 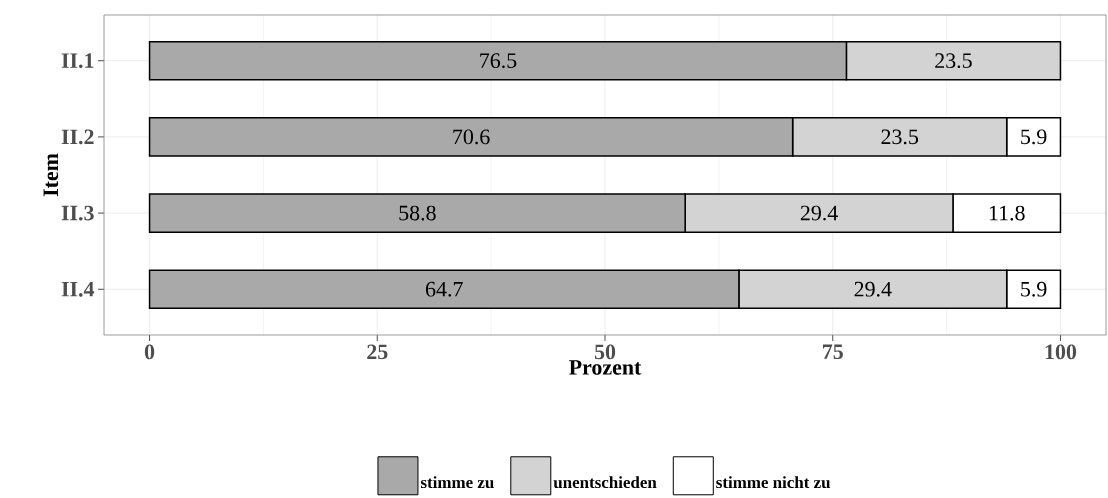 What do you see at coordinates (1061, 352) in the screenshot?
I see `x-tick-label: 100` at bounding box center [1061, 352].